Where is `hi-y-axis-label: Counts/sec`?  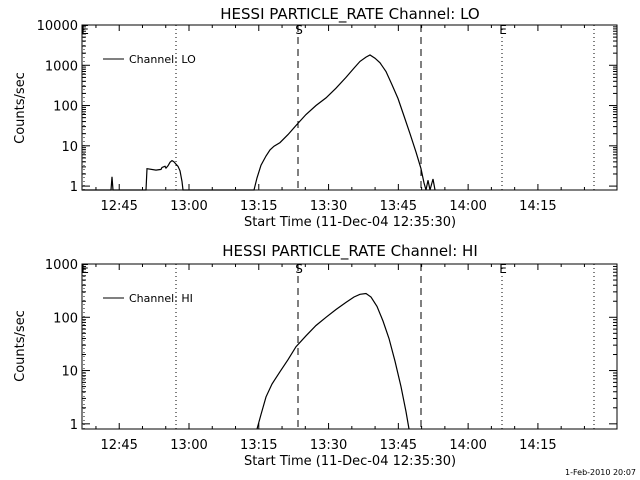
hi-y-axis-label: Counts/sec is located at coordinates (20, 346).